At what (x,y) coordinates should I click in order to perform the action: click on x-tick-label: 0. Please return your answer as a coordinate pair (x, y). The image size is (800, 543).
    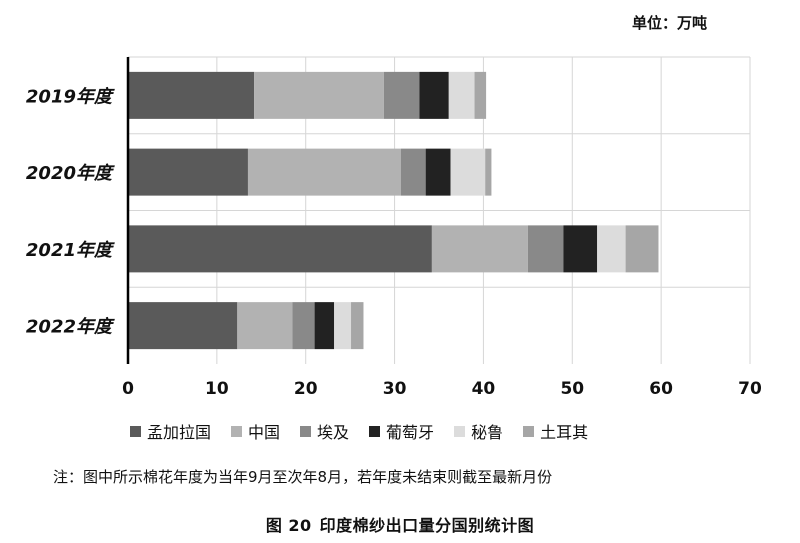
    Looking at the image, I should click on (128, 389).